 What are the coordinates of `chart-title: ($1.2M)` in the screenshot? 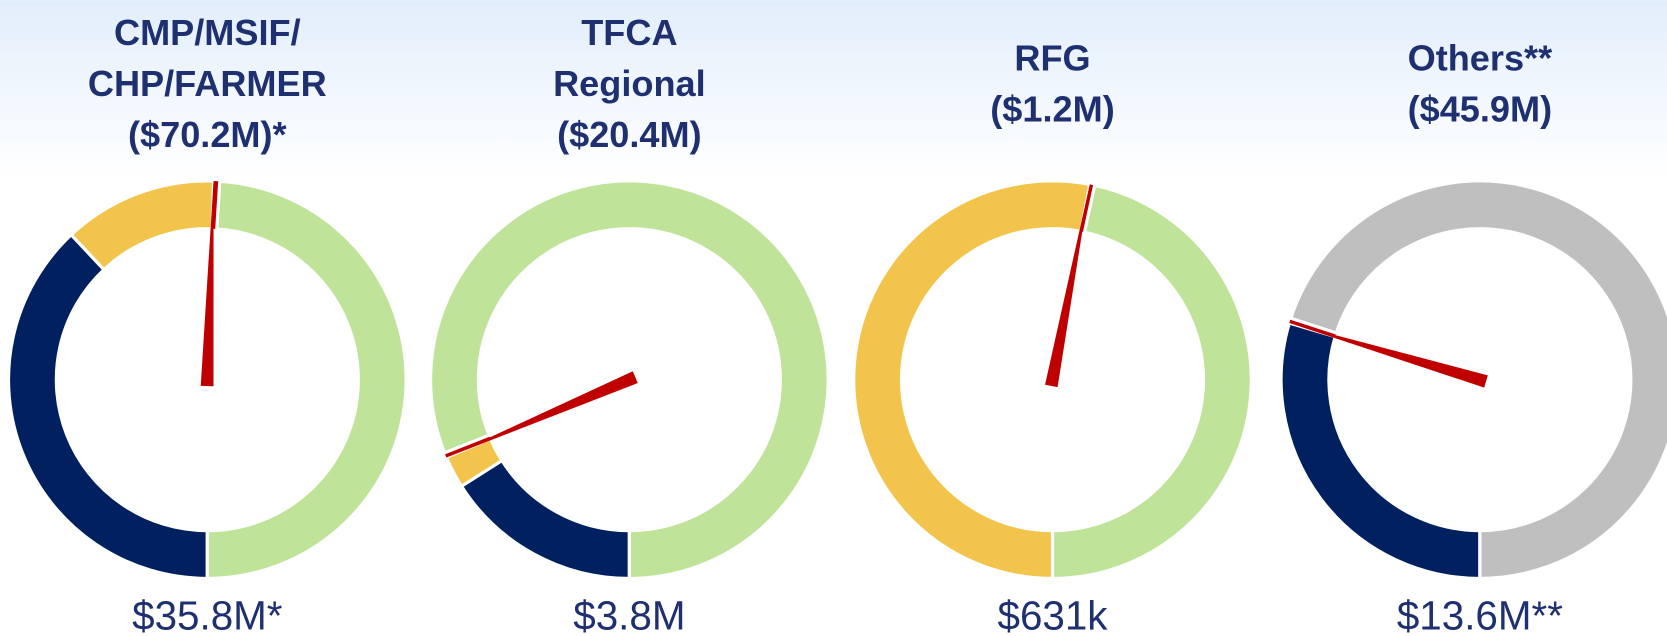 It's located at (1052, 108).